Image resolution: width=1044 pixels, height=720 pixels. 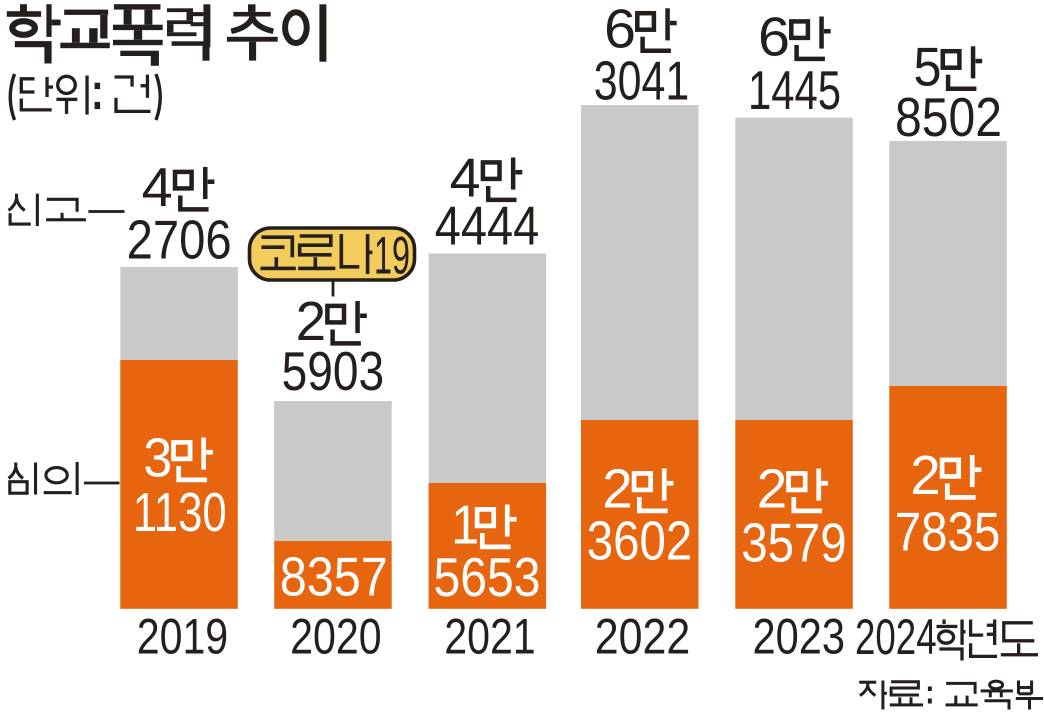 I want to click on svg-text: 3041, so click(x=642, y=81).